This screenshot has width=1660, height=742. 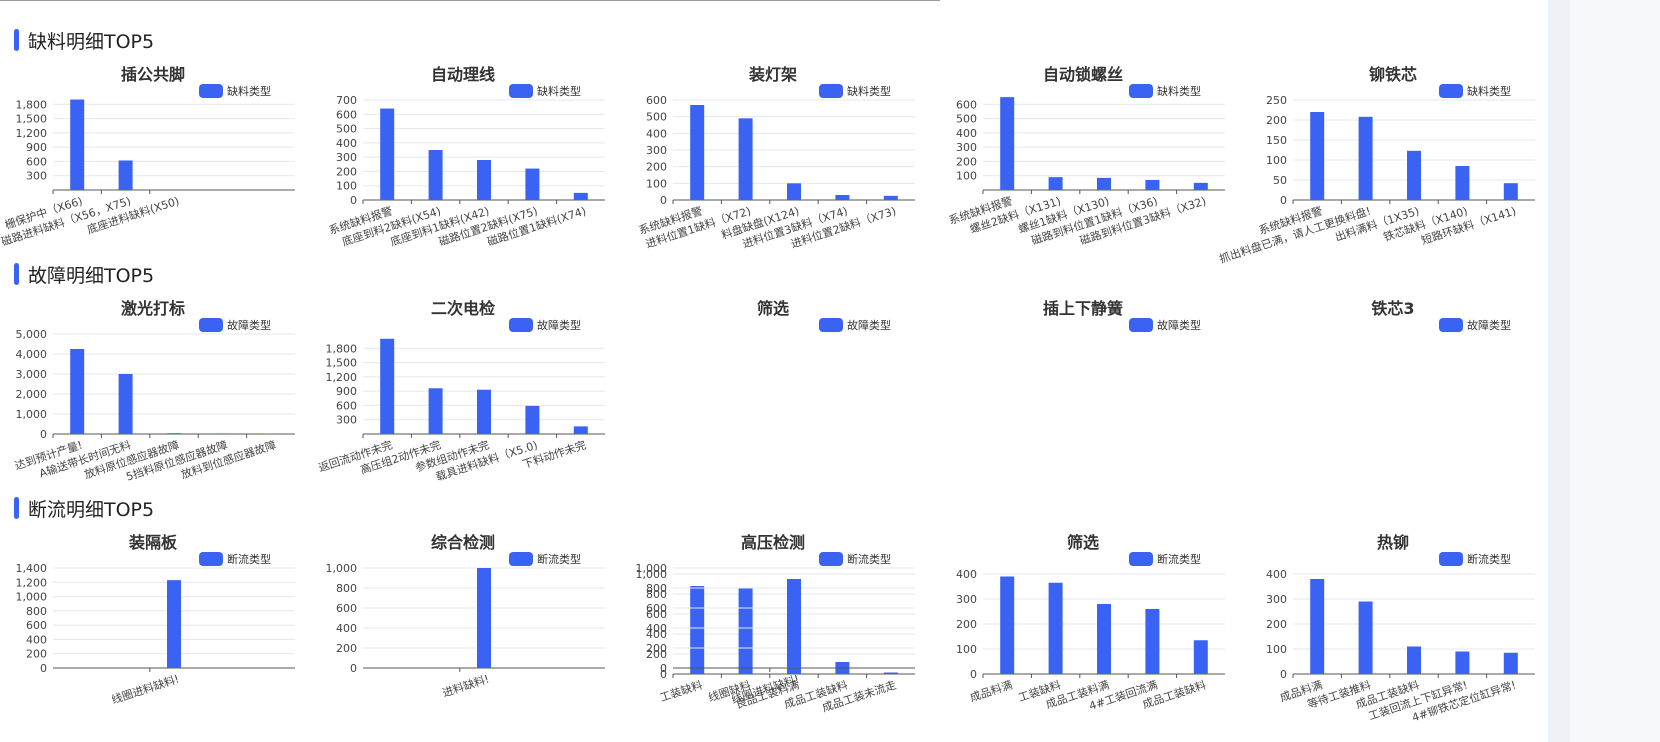 What do you see at coordinates (36, 639) in the screenshot?
I see `y-tick-label: 400` at bounding box center [36, 639].